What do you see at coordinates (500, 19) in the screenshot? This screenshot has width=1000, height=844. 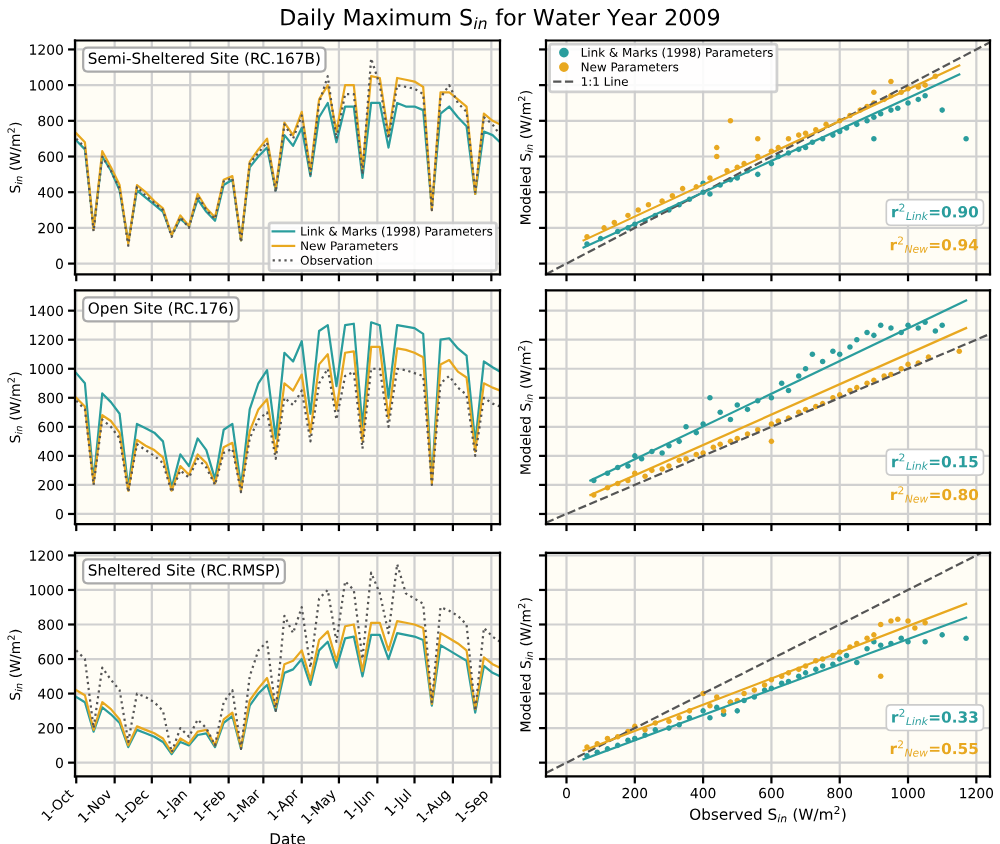 I see `chart-title: Daily Maximum S$_{in}$ for Water Year 2009` at bounding box center [500, 19].